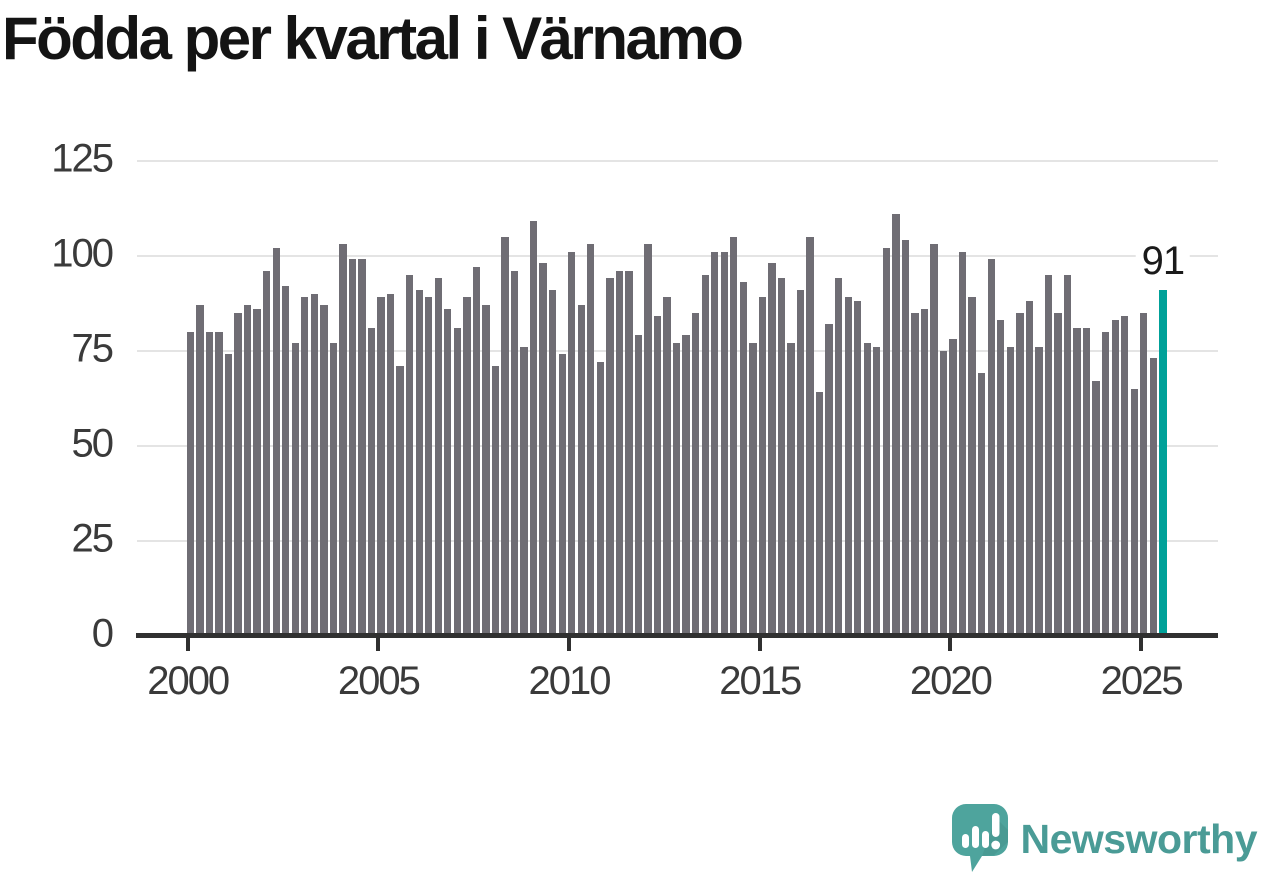 Image resolution: width=1262 pixels, height=879 pixels. I want to click on x-axis-tick-2020, so click(950, 644).